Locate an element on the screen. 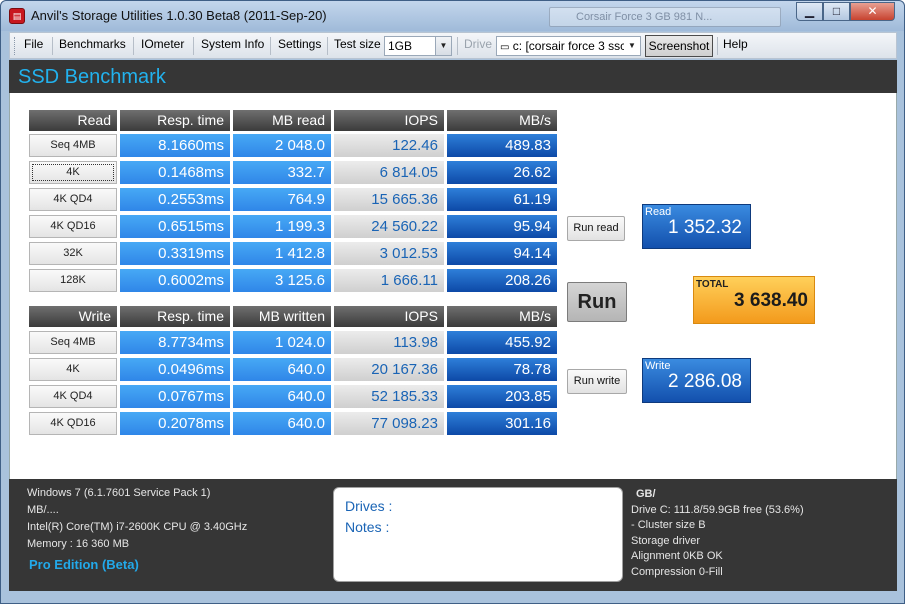  maximize-button: □ is located at coordinates (836, 11).